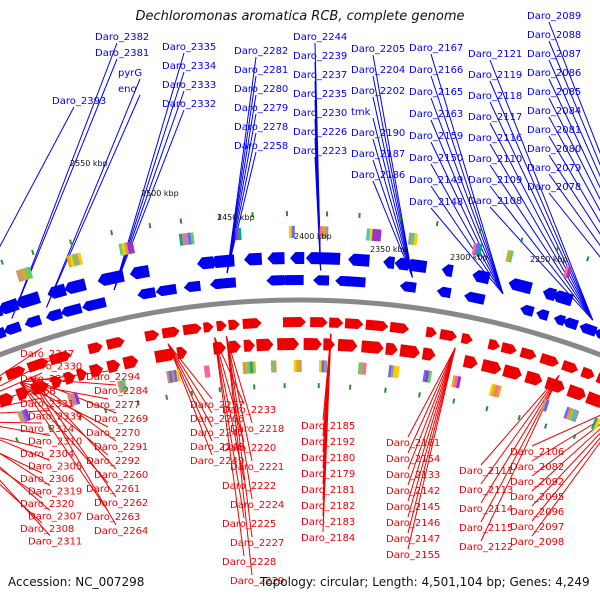 The height and width of the screenshot is (600, 600). I want to click on forward-gene-label: Daro_2258, so click(261, 146).